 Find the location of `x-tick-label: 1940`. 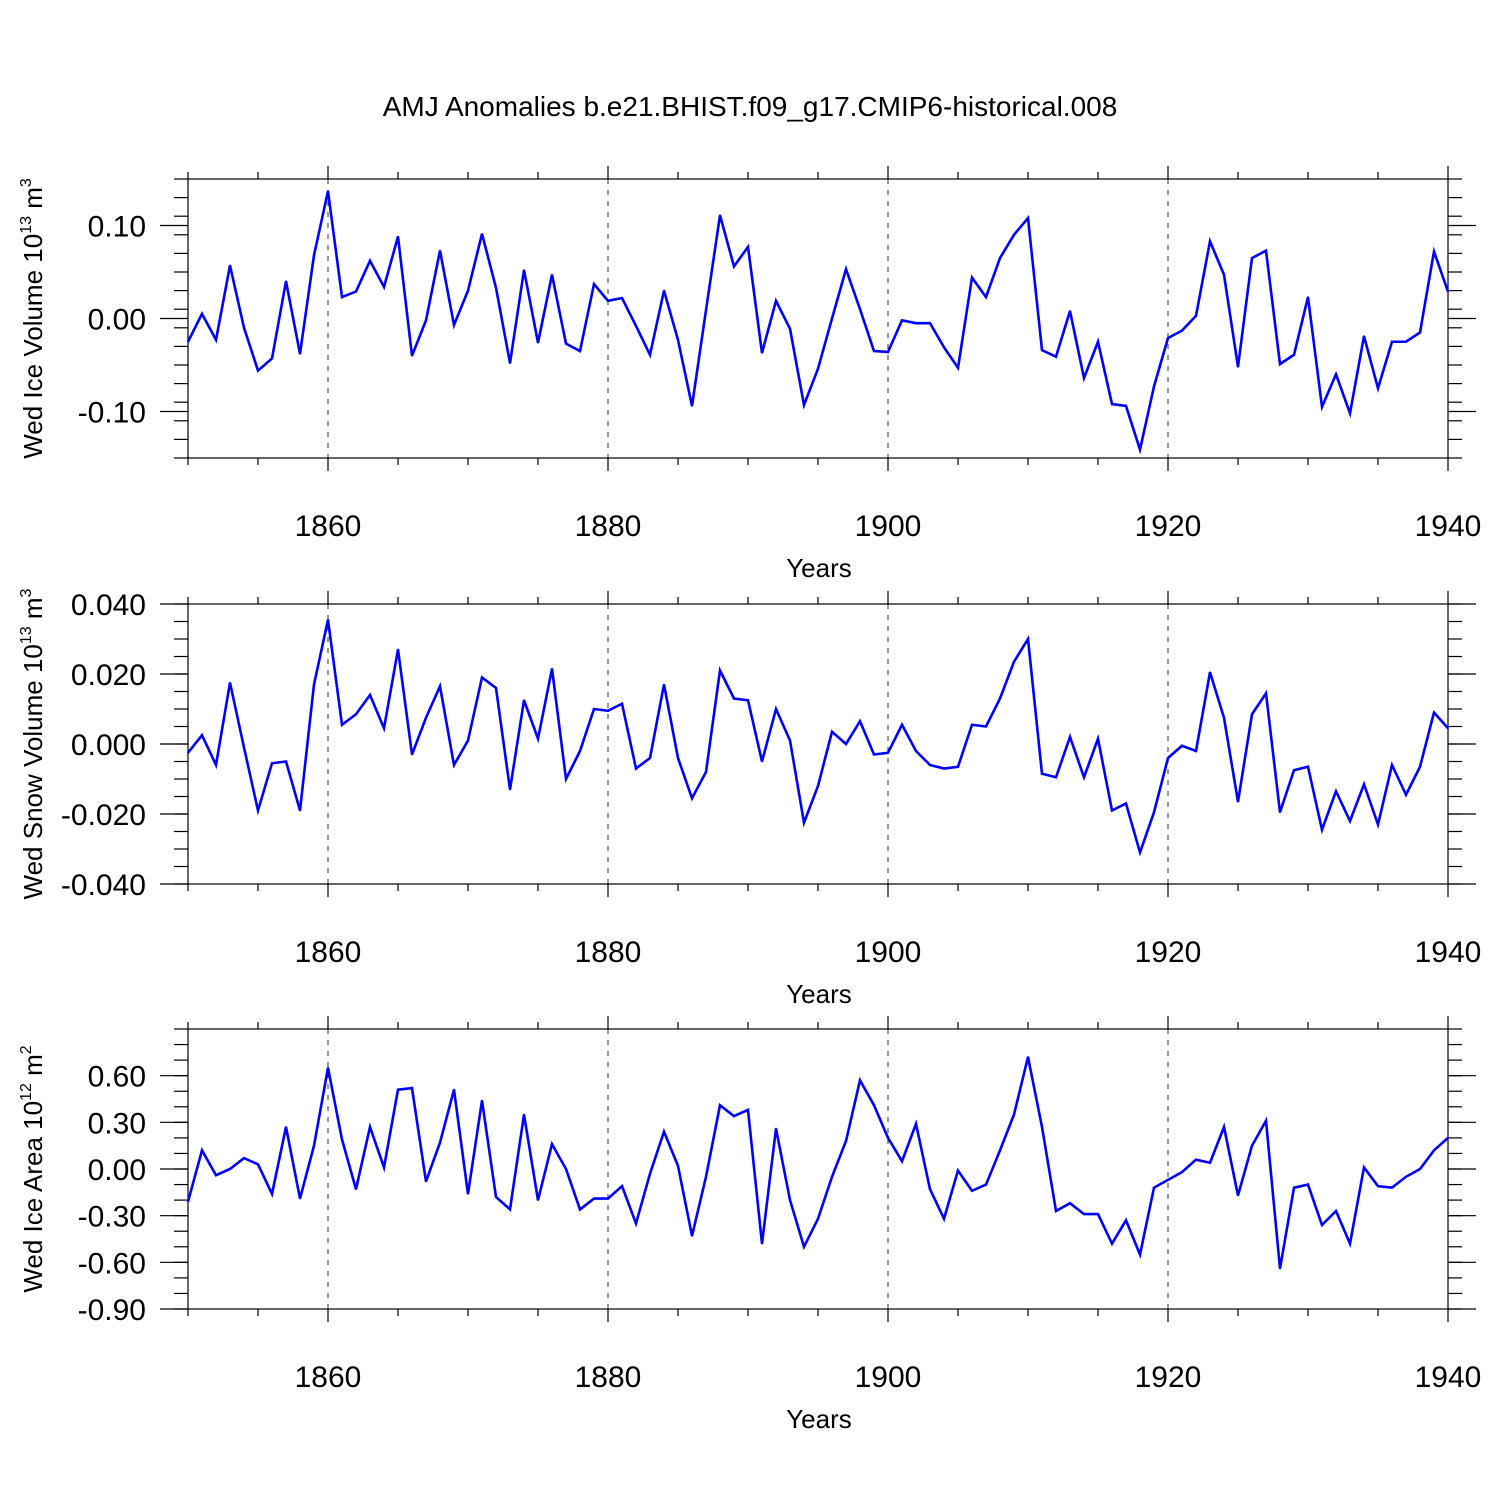

x-tick-label: 1940 is located at coordinates (1448, 1377).